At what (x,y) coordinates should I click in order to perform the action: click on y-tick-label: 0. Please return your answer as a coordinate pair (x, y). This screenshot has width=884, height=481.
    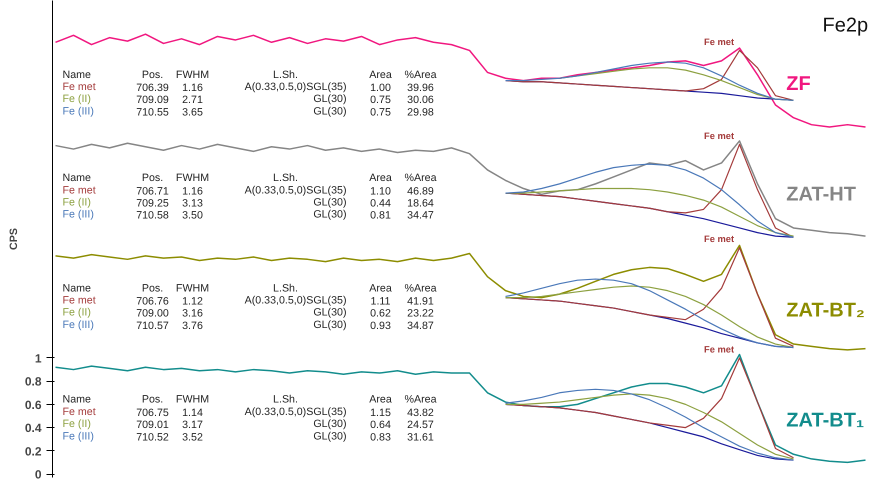
    Looking at the image, I should click on (38, 474).